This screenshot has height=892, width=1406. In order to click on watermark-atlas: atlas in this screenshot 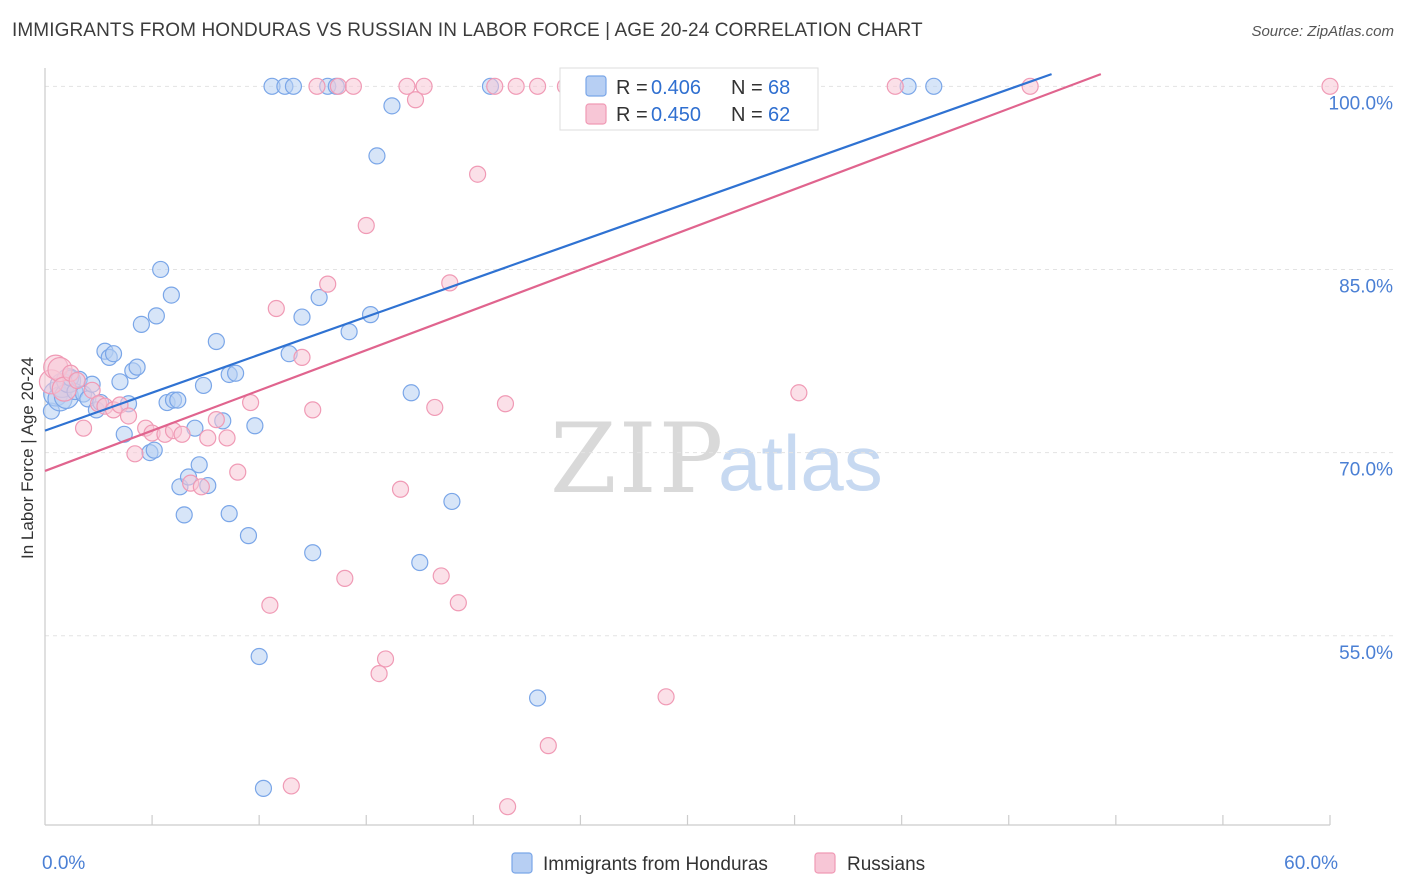, I will do `click(800, 463)`.